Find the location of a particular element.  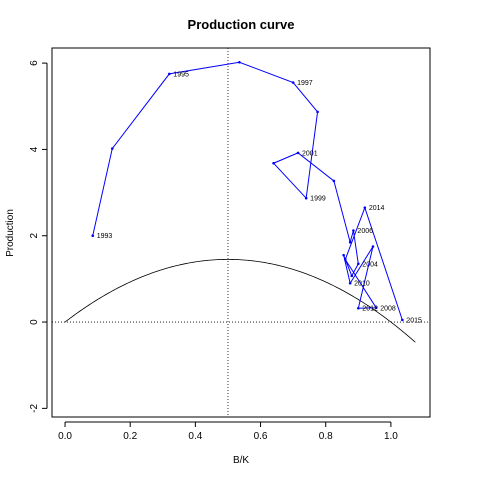

year-label-2014: 2014 is located at coordinates (377, 208).